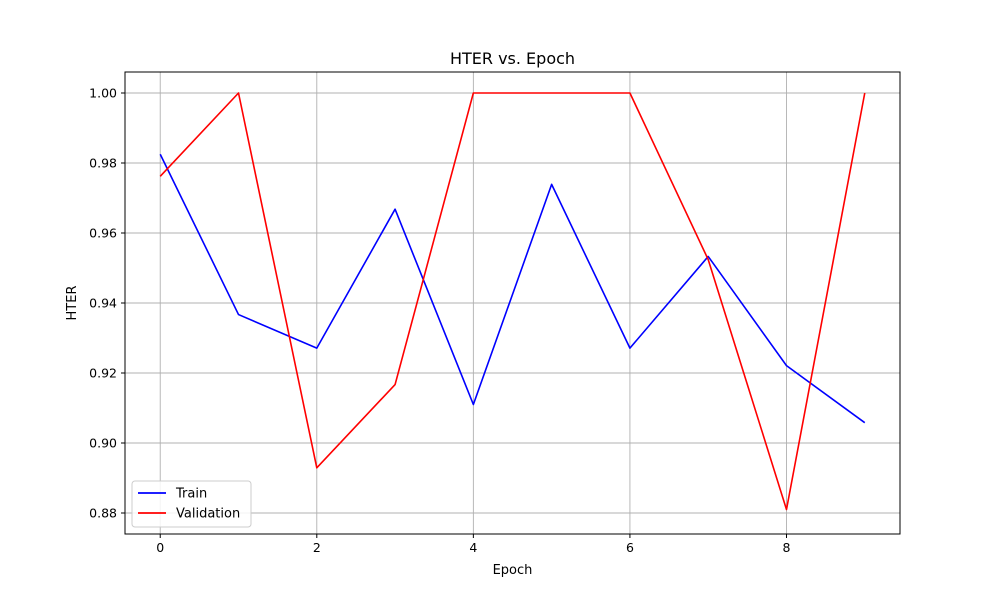 This screenshot has height=600, width=1000. What do you see at coordinates (191, 504) in the screenshot?
I see `legend: Train Validation` at bounding box center [191, 504].